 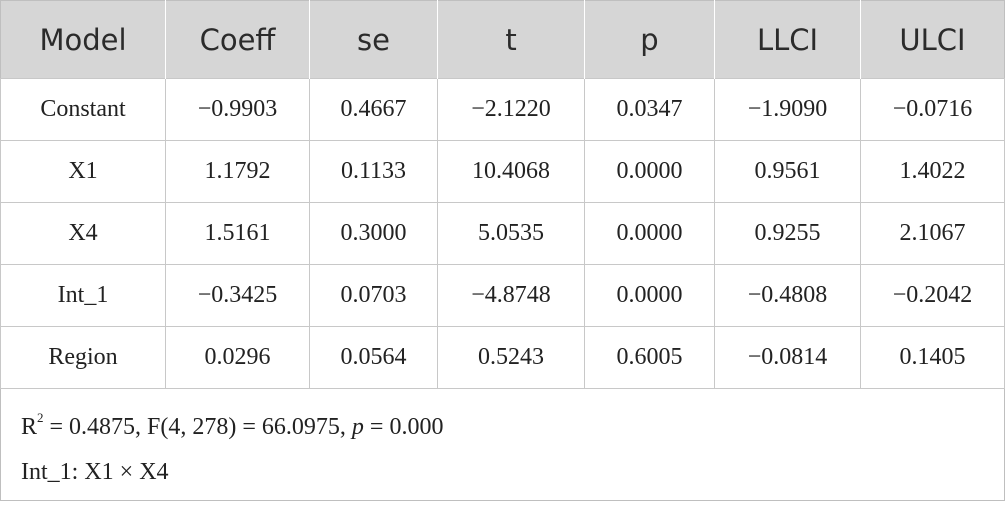 What do you see at coordinates (787, 295) in the screenshot?
I see `cell: −0.4808` at bounding box center [787, 295].